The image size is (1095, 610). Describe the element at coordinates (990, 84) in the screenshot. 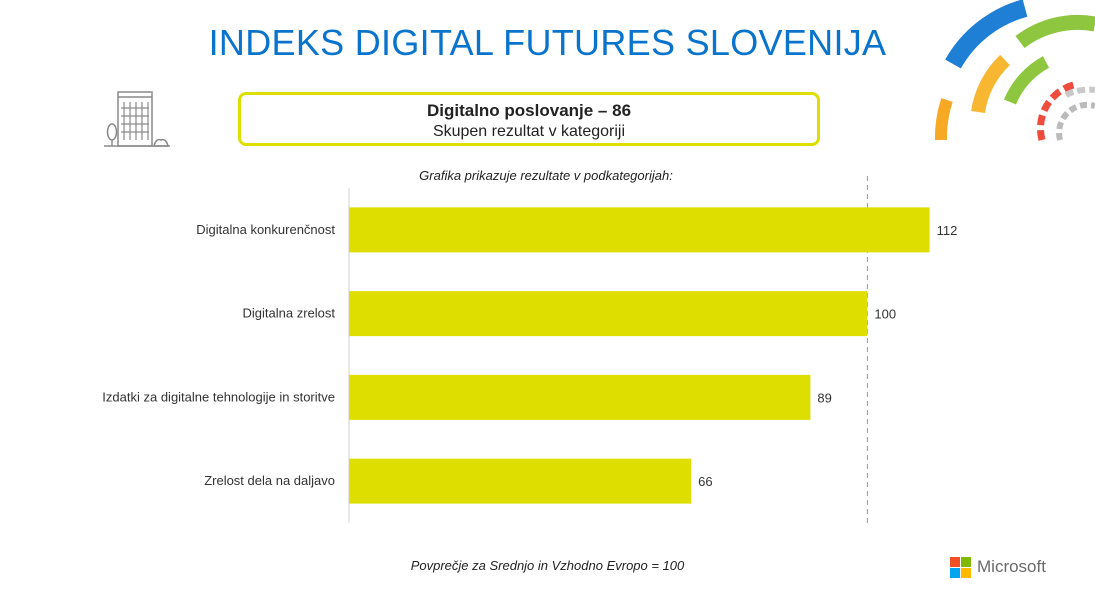

I see `arc-orange` at that location.